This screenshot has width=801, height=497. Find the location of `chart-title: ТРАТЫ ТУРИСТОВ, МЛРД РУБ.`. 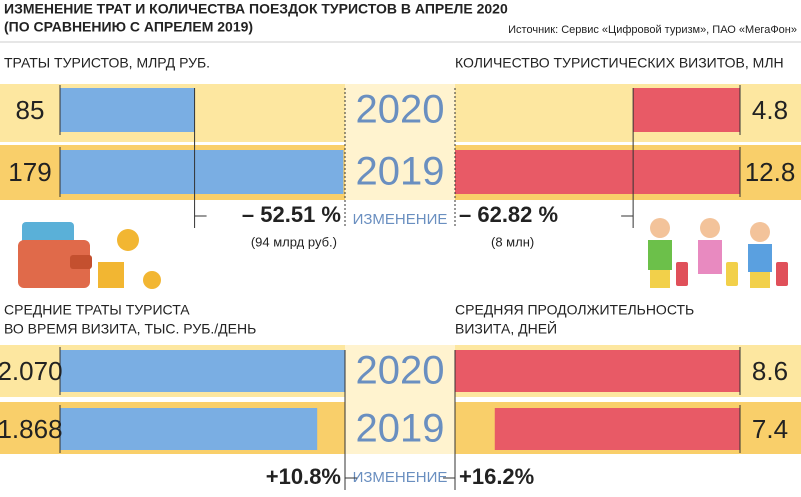

chart-title: ТРАТЫ ТУРИСТОВ, МЛРД РУБ. is located at coordinates (107, 63).